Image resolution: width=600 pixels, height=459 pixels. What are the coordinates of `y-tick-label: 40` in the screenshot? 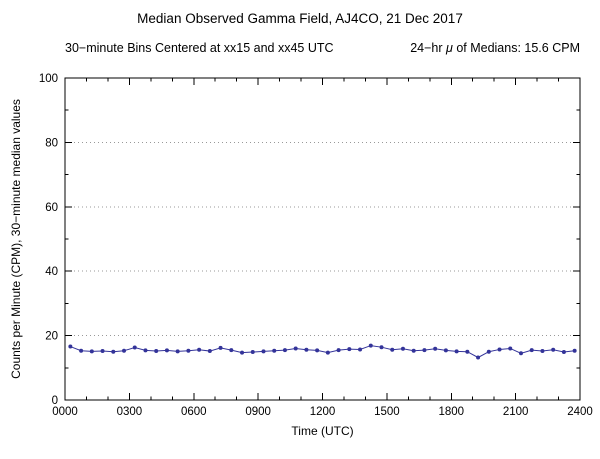 It's located at (51, 272).